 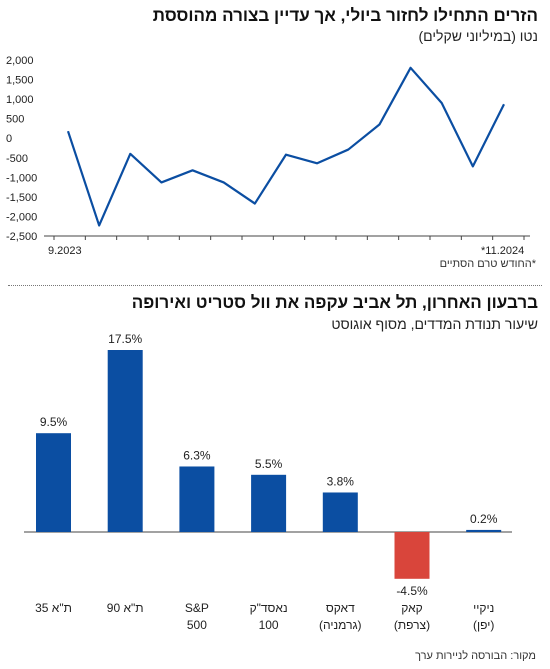 What do you see at coordinates (487, 264) in the screenshot?
I see `line-chart-footnote: *החודש טרם הסתיים` at bounding box center [487, 264].